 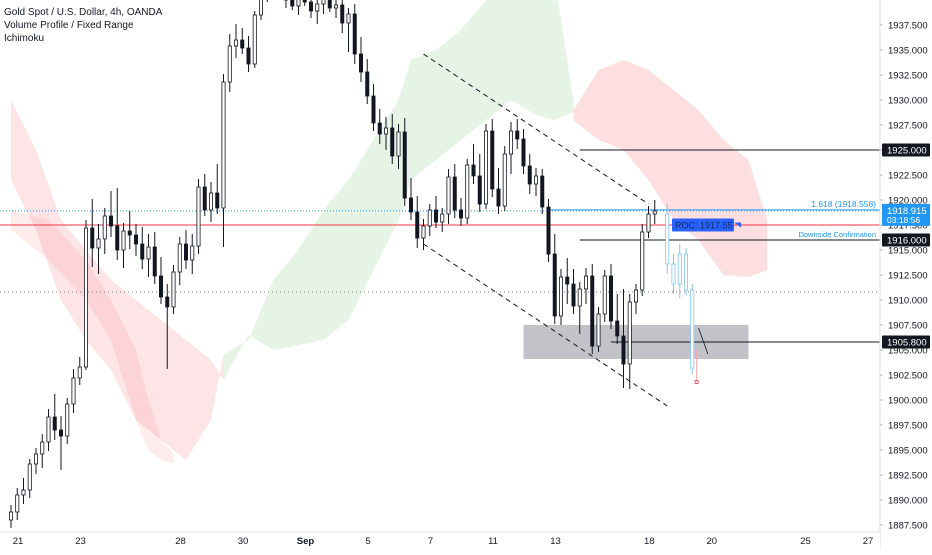 I want to click on indicator-ichimoku: Ichimoku, so click(x=24, y=38).